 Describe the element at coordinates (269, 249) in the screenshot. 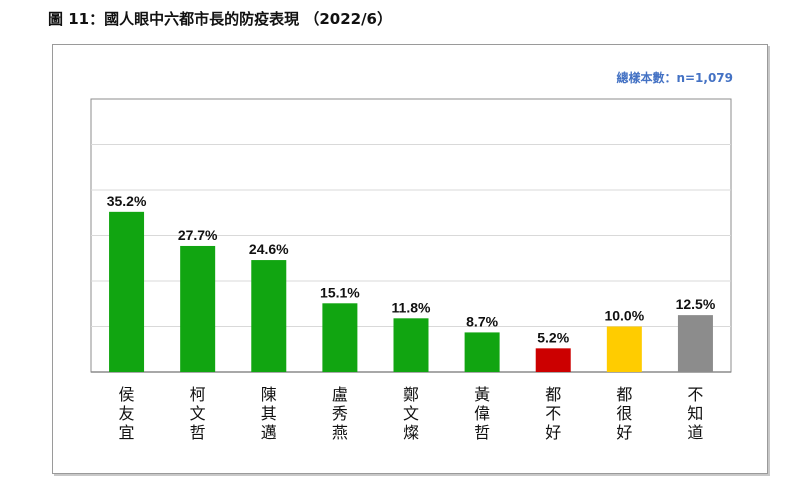

I see `data-label-3: 24.6%` at that location.